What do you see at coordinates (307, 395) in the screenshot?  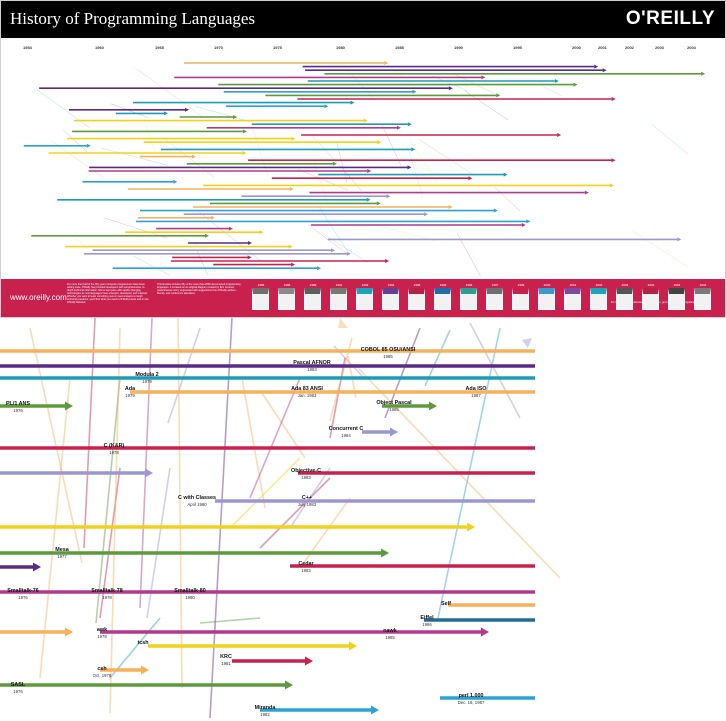 I see `language-date: Jan. 1983` at bounding box center [307, 395].